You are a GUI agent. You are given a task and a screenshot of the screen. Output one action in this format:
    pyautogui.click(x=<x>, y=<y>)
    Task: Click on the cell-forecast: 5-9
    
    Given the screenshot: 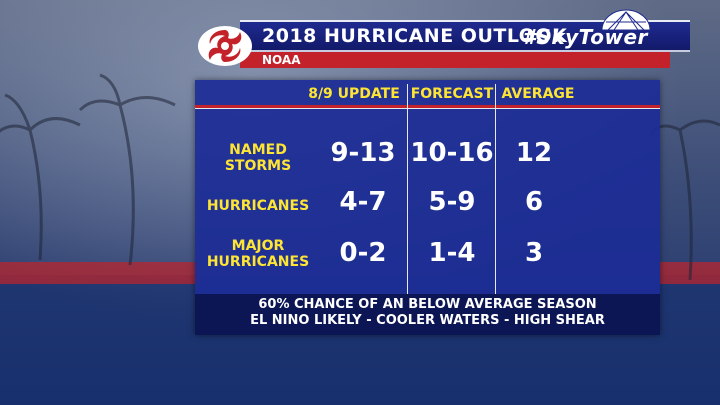 What is the action you would take?
    pyautogui.click(x=452, y=202)
    